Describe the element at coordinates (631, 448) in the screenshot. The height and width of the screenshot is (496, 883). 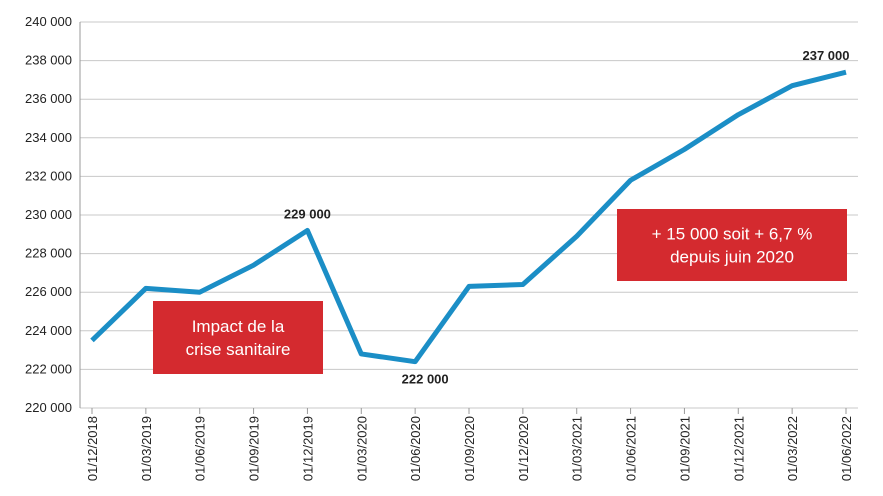
I see `x-tick-label: 01/06/2021` at that location.